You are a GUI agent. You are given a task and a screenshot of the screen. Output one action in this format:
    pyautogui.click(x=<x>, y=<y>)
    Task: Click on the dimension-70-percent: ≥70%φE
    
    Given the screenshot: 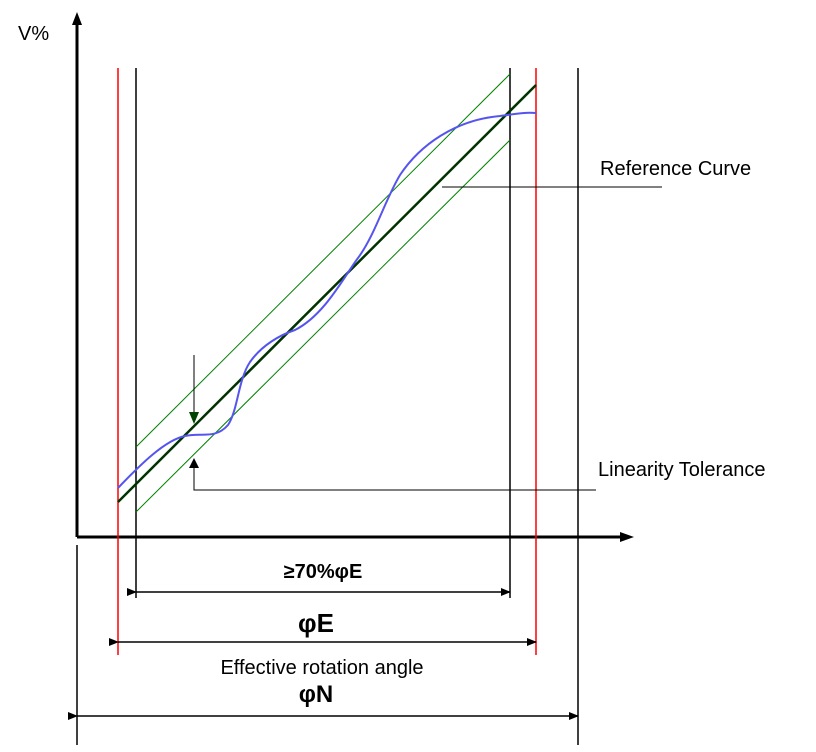 What is the action you would take?
    pyautogui.click(x=319, y=578)
    